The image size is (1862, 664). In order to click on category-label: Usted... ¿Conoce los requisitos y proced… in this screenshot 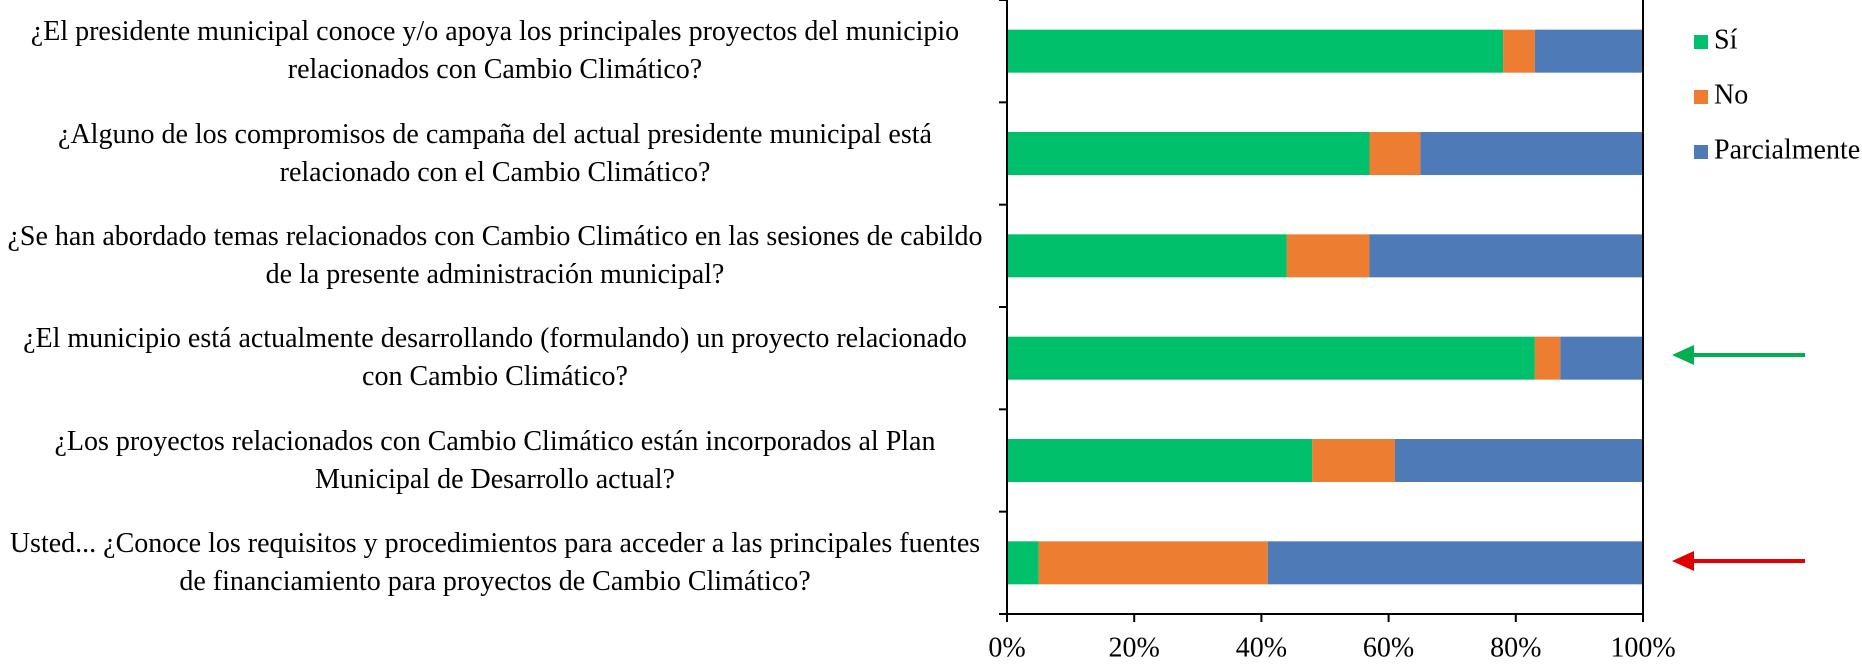, I will do `click(495, 562)`.